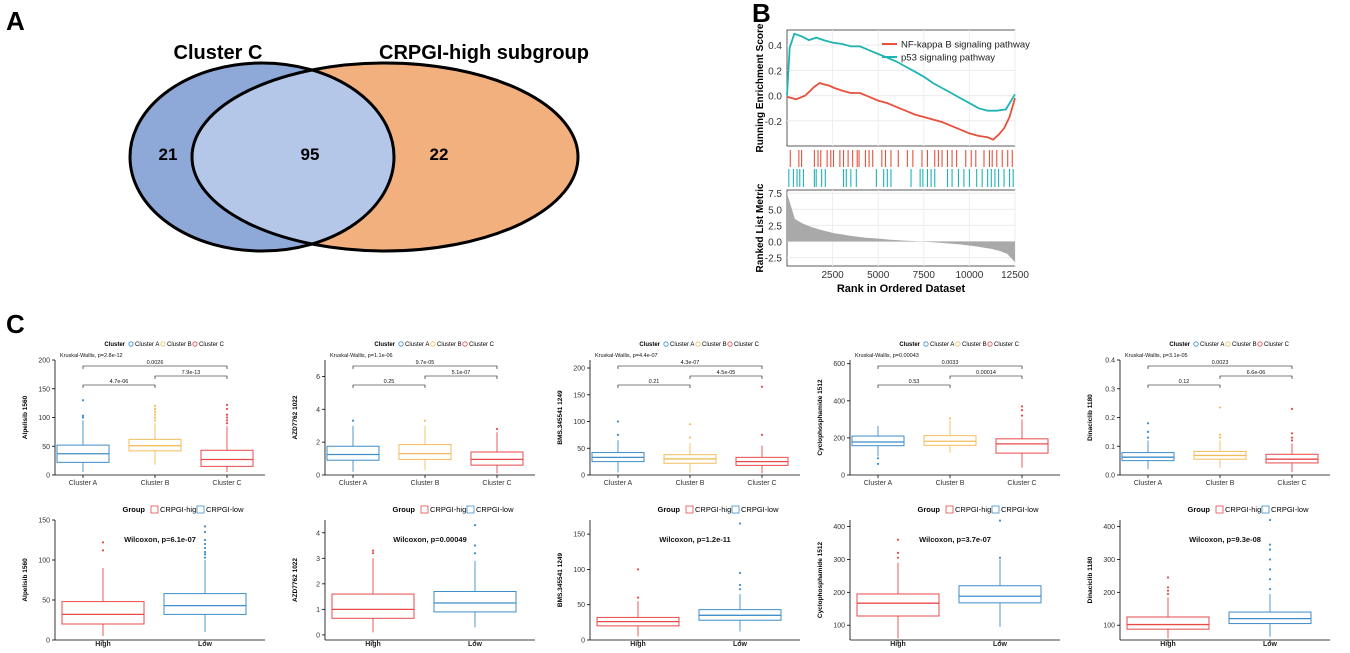 Image resolution: width=1350 pixels, height=653 pixels. Describe the element at coordinates (295, 580) in the screenshot. I see `drug-ylabel-bottom: AZD7762 1022` at that location.